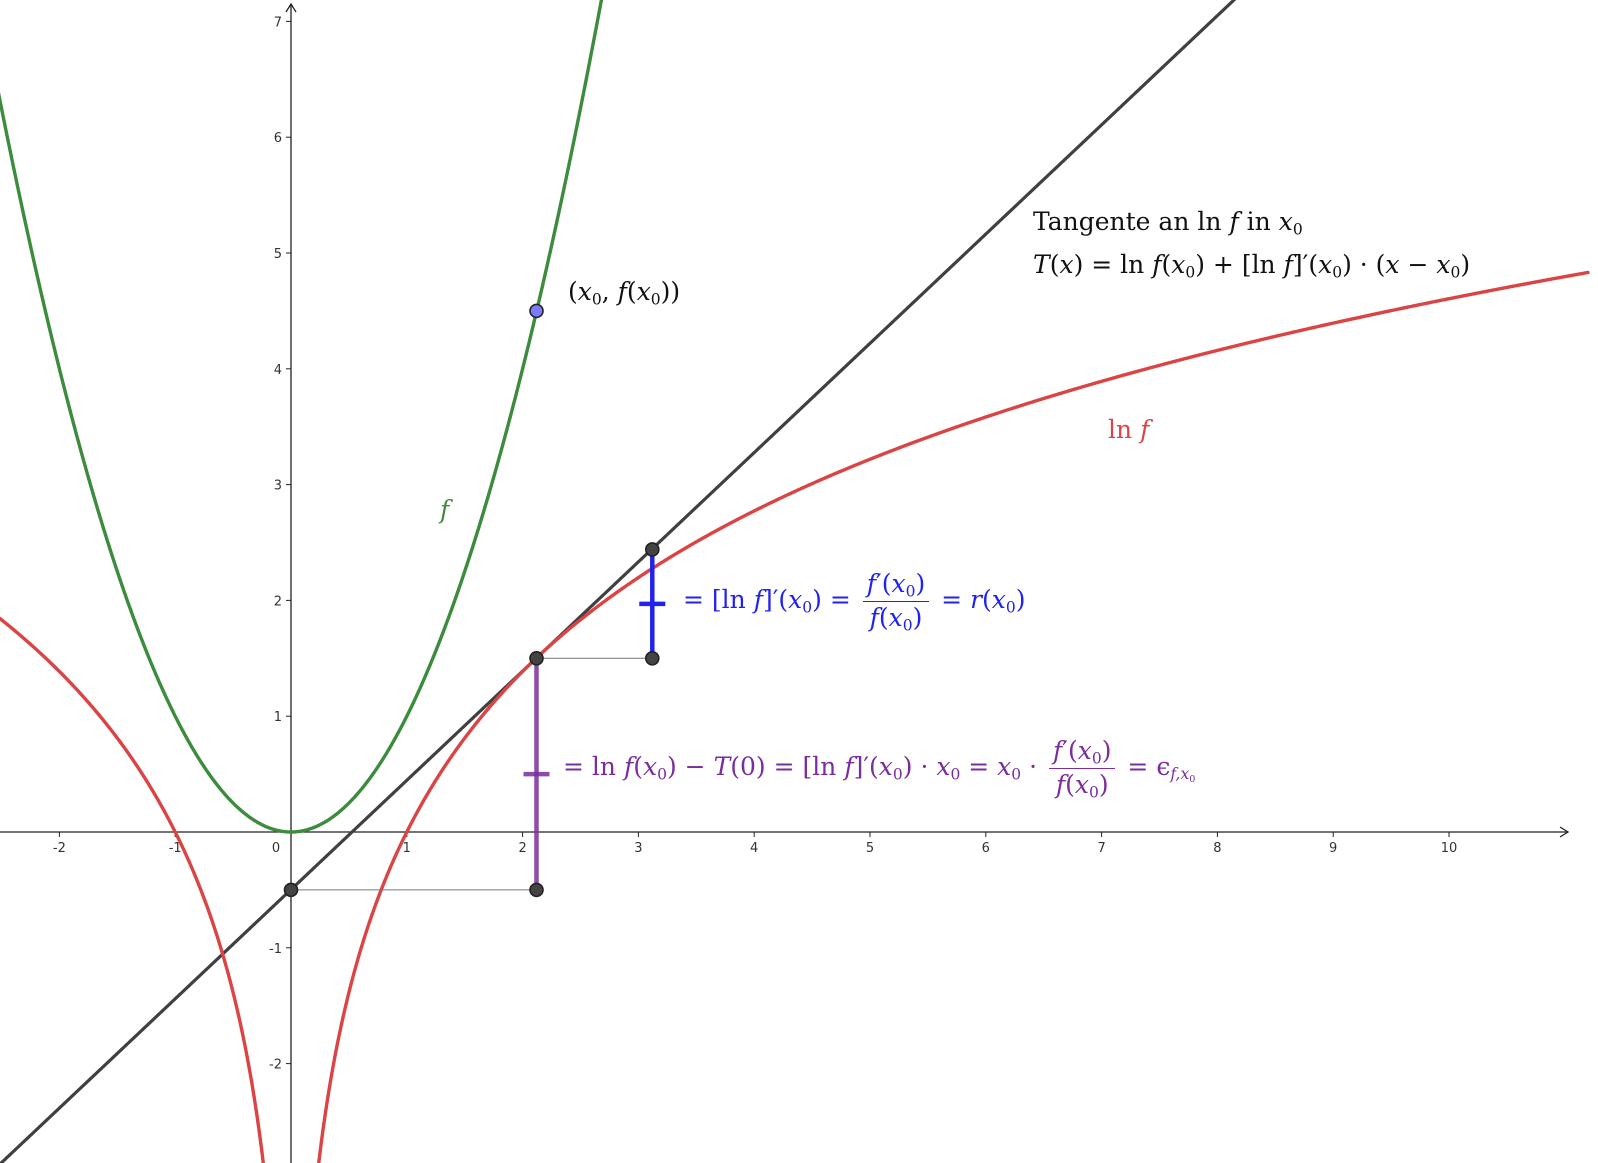 The width and height of the screenshot is (1598, 1163). Describe the element at coordinates (986, 848) in the screenshot. I see `x-tick-label: 6` at that location.